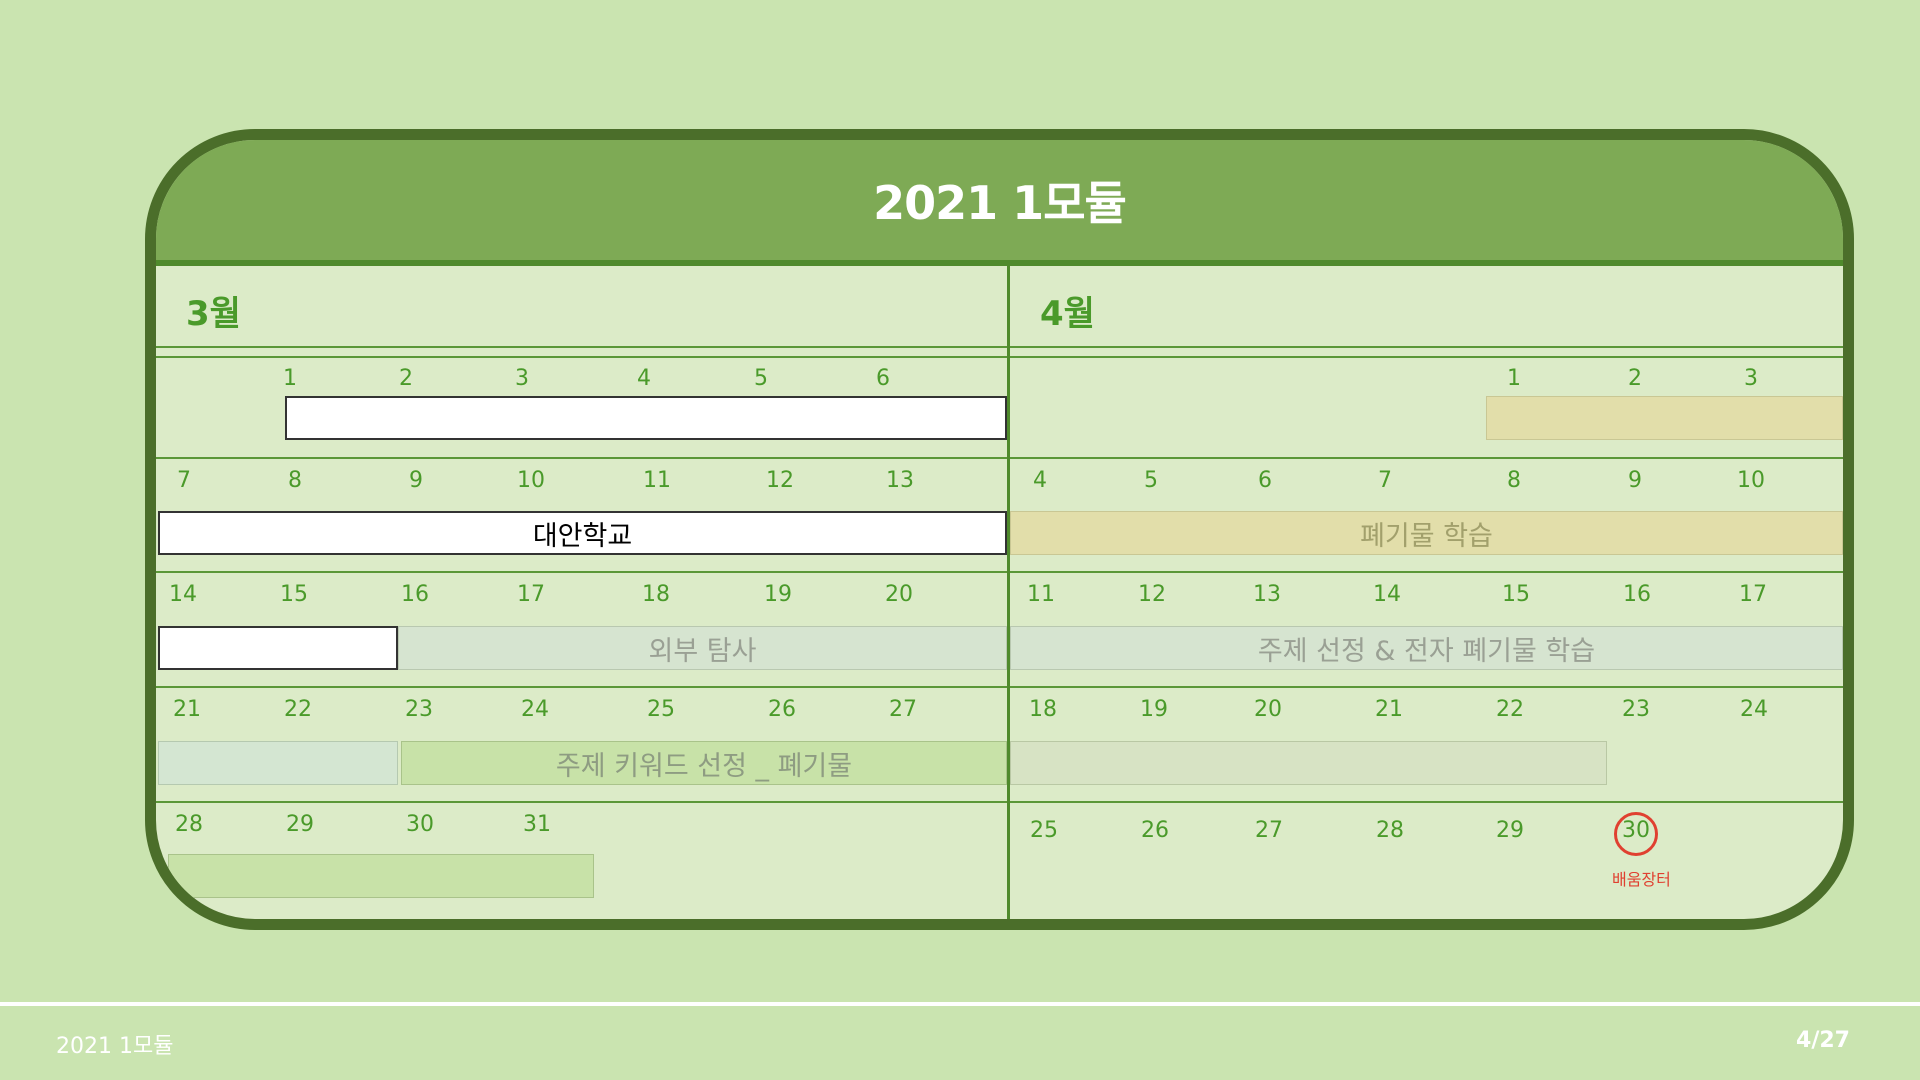 The height and width of the screenshot is (1080, 1920). Describe the element at coordinates (704, 766) in the screenshot. I see `event-label: 주제 키워드 선정 _ 폐기물` at that location.